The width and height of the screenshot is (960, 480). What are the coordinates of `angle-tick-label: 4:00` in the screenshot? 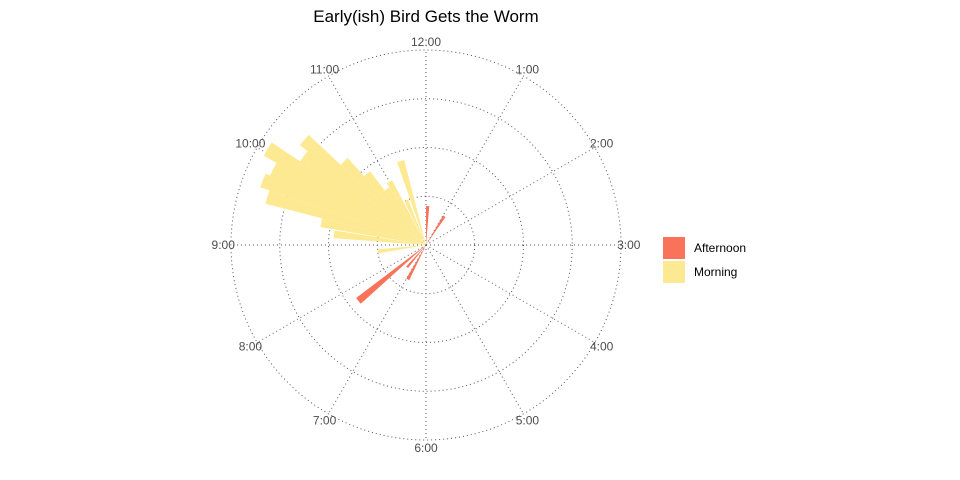 It's located at (602, 346).